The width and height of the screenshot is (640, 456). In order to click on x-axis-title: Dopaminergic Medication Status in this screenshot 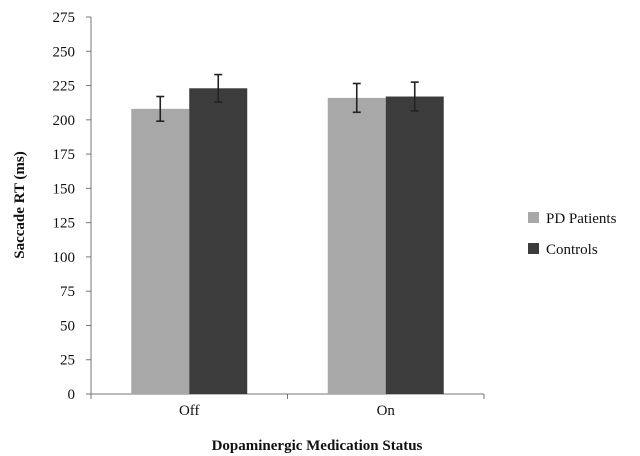, I will do `click(317, 446)`.